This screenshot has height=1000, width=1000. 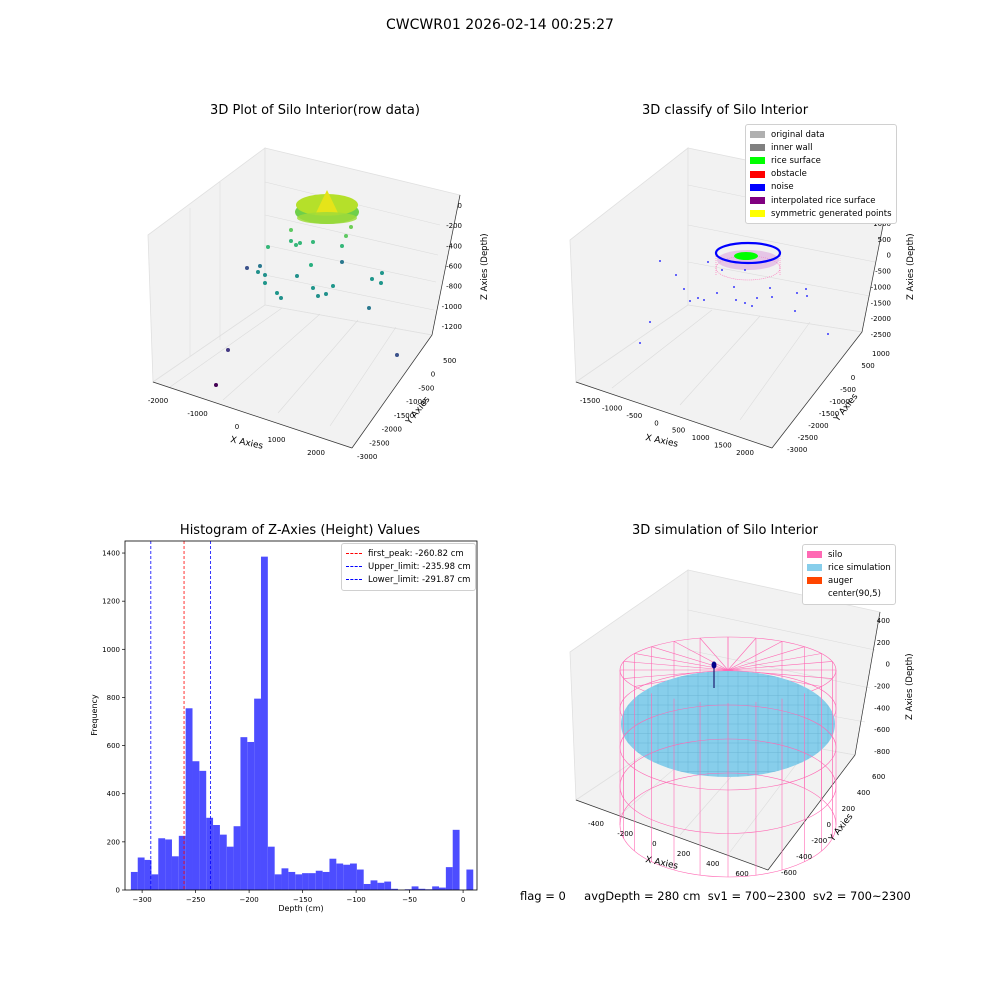 What do you see at coordinates (118, 891) in the screenshot?
I see `histogram-y-tick: 0` at bounding box center [118, 891].